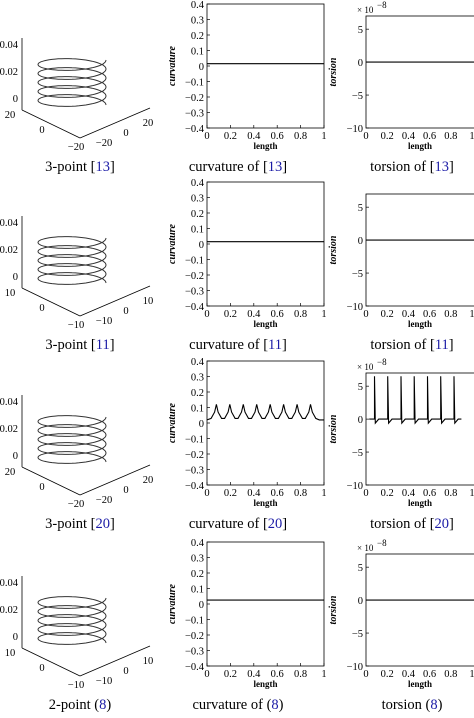 The image size is (474, 718). I want to click on x-axis-line, so click(51, 662).